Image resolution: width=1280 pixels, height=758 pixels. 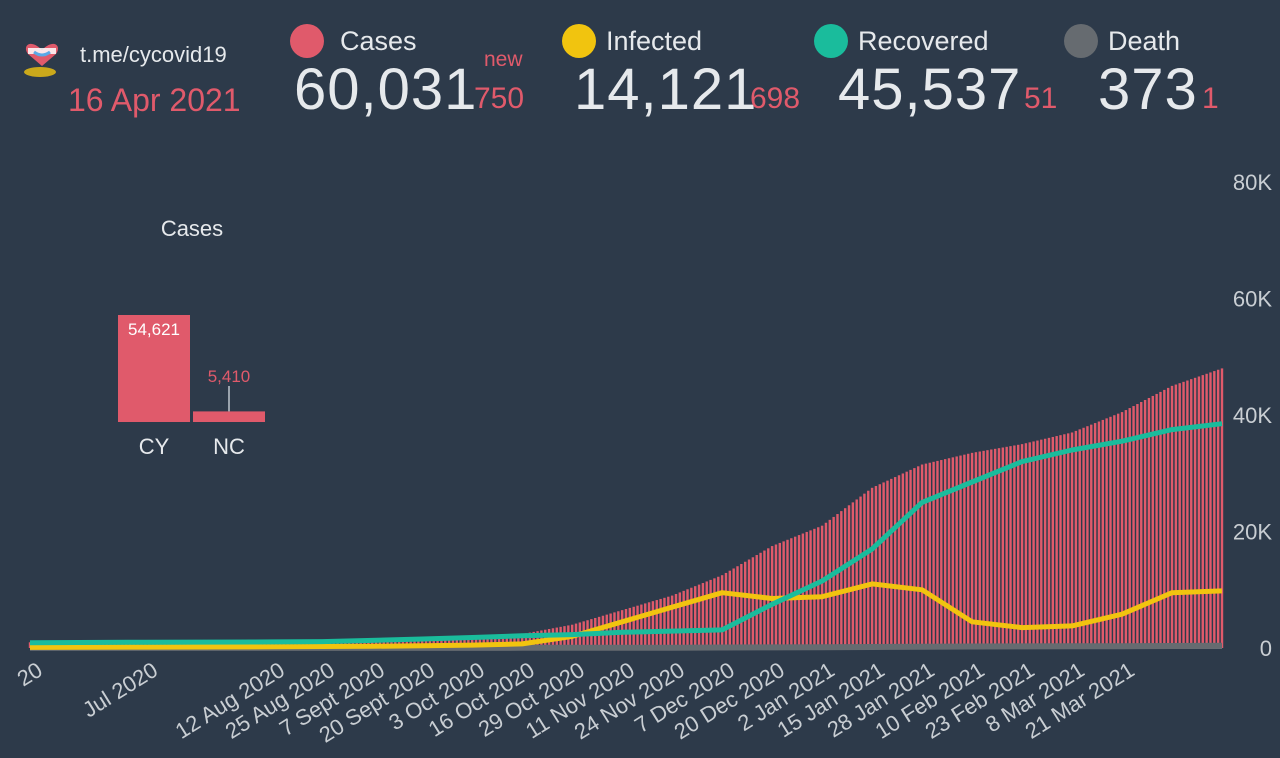 What do you see at coordinates (1252, 299) in the screenshot?
I see `y-tick-label: 60K` at bounding box center [1252, 299].